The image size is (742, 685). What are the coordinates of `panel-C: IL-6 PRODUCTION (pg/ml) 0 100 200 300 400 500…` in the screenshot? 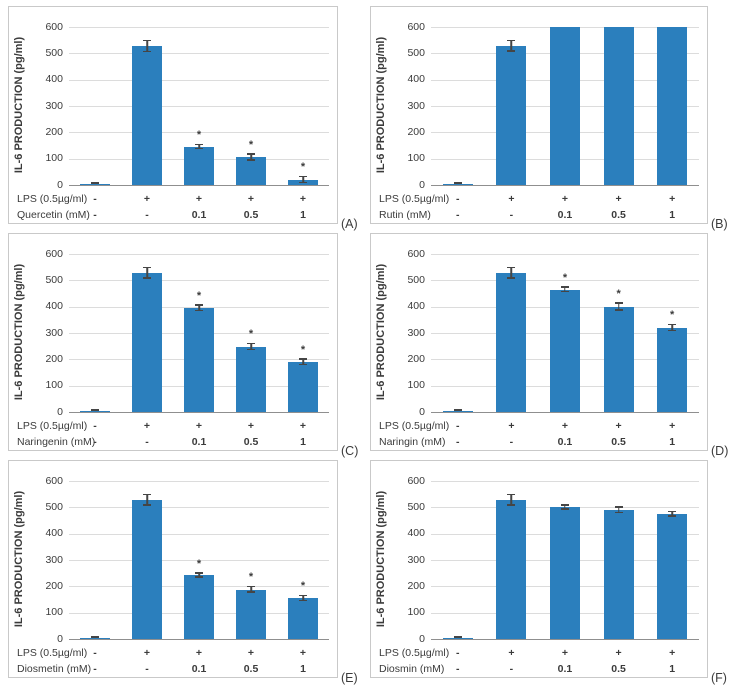 It's located at (173, 342).